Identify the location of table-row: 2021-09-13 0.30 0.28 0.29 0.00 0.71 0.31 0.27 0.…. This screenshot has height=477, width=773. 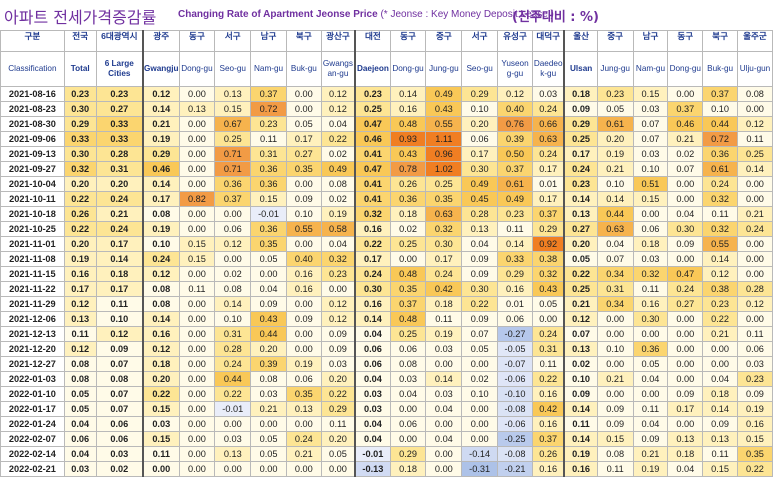
(386, 154).